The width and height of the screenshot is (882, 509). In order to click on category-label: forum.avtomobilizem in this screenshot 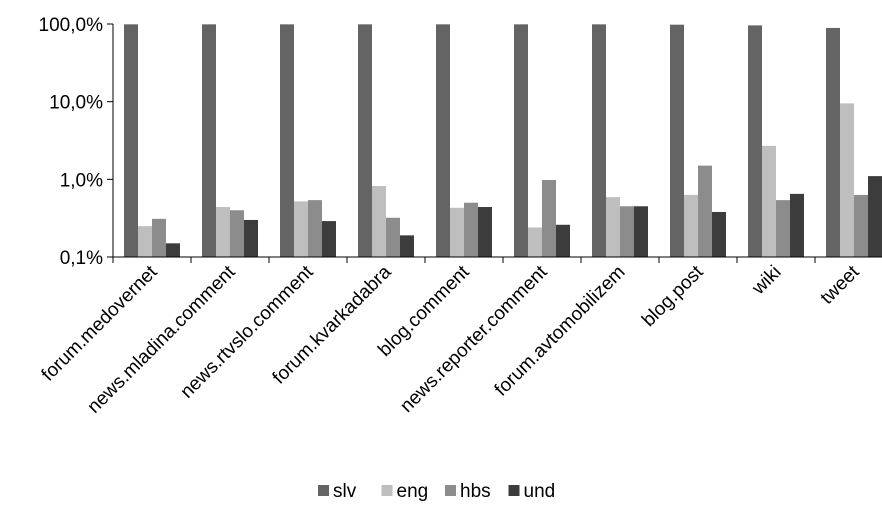, I will do `click(560, 331)`.